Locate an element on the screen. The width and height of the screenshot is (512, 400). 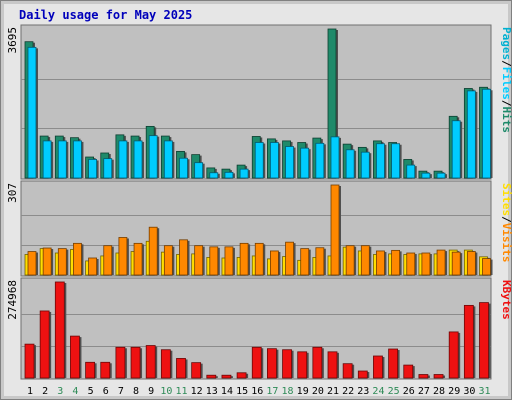
x-tick-label: 3 is located at coordinates (60, 391).